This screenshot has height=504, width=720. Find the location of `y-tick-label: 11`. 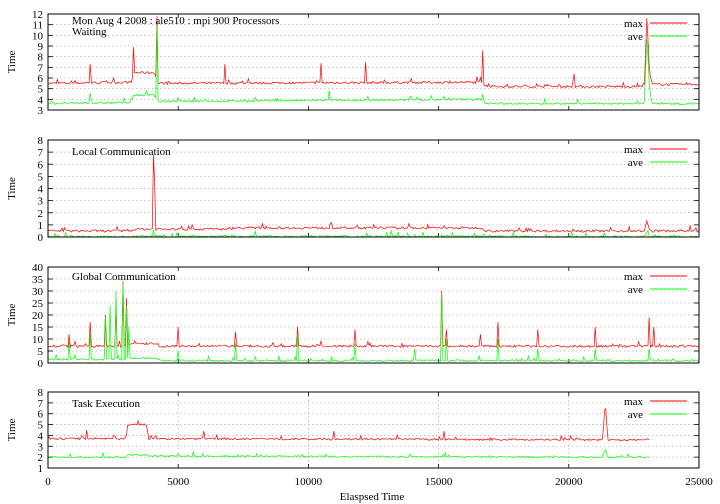

y-tick-label: 11 is located at coordinates (37, 26).